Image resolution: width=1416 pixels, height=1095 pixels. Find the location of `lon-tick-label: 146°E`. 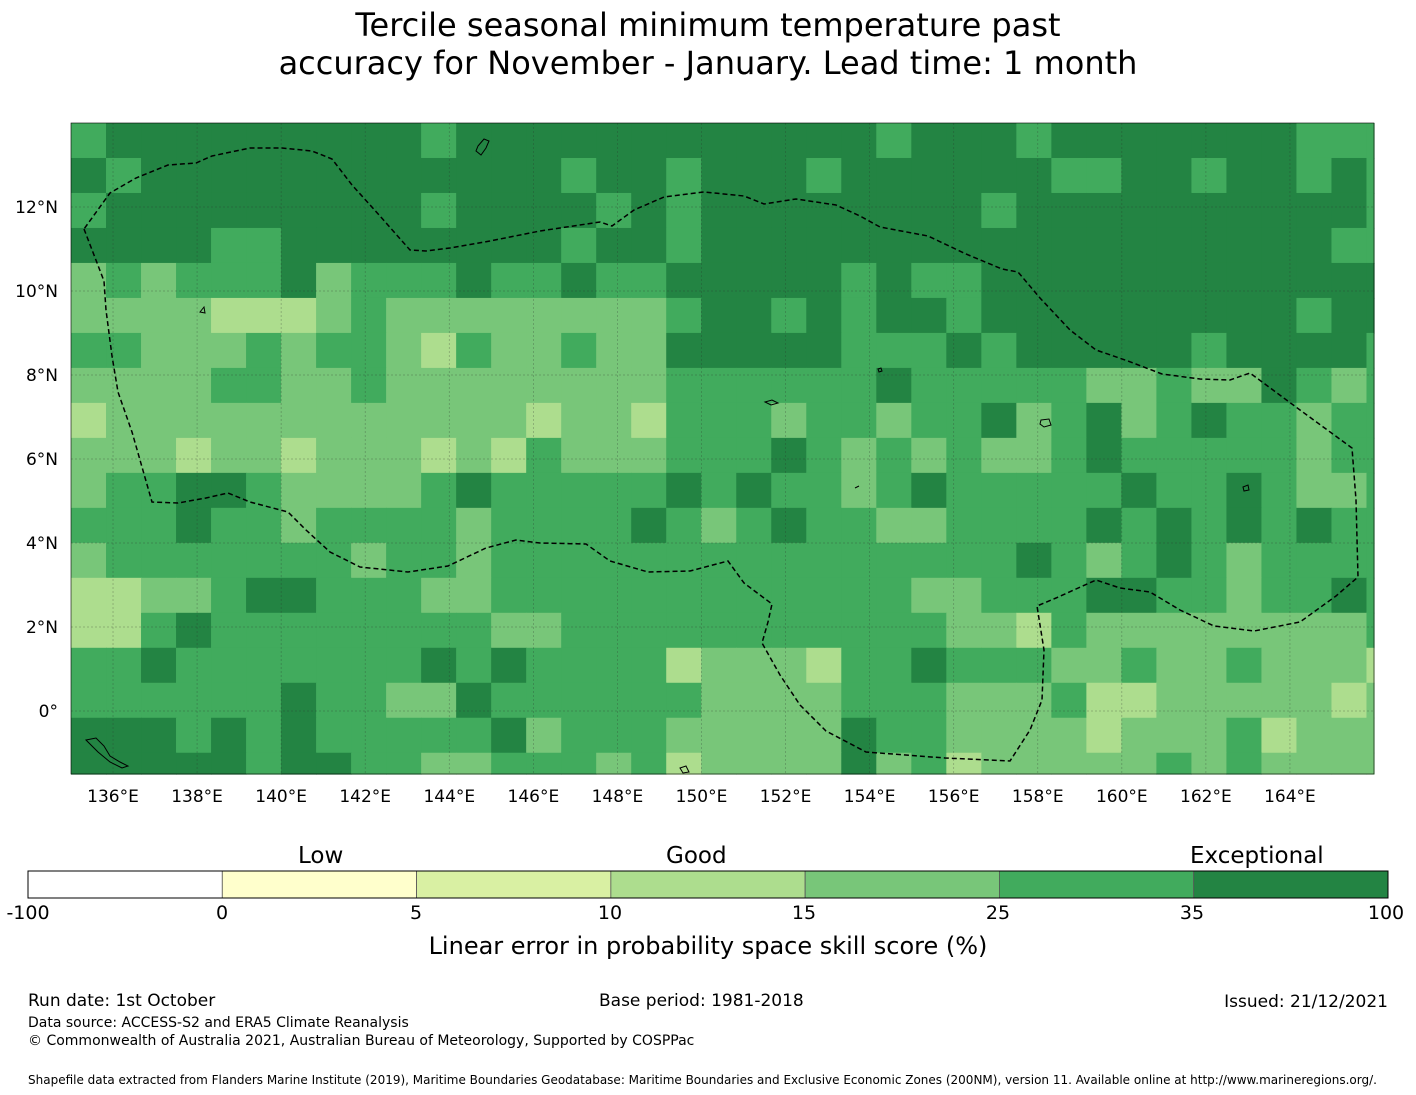

lon-tick-label: 146°E is located at coordinates (534, 797).